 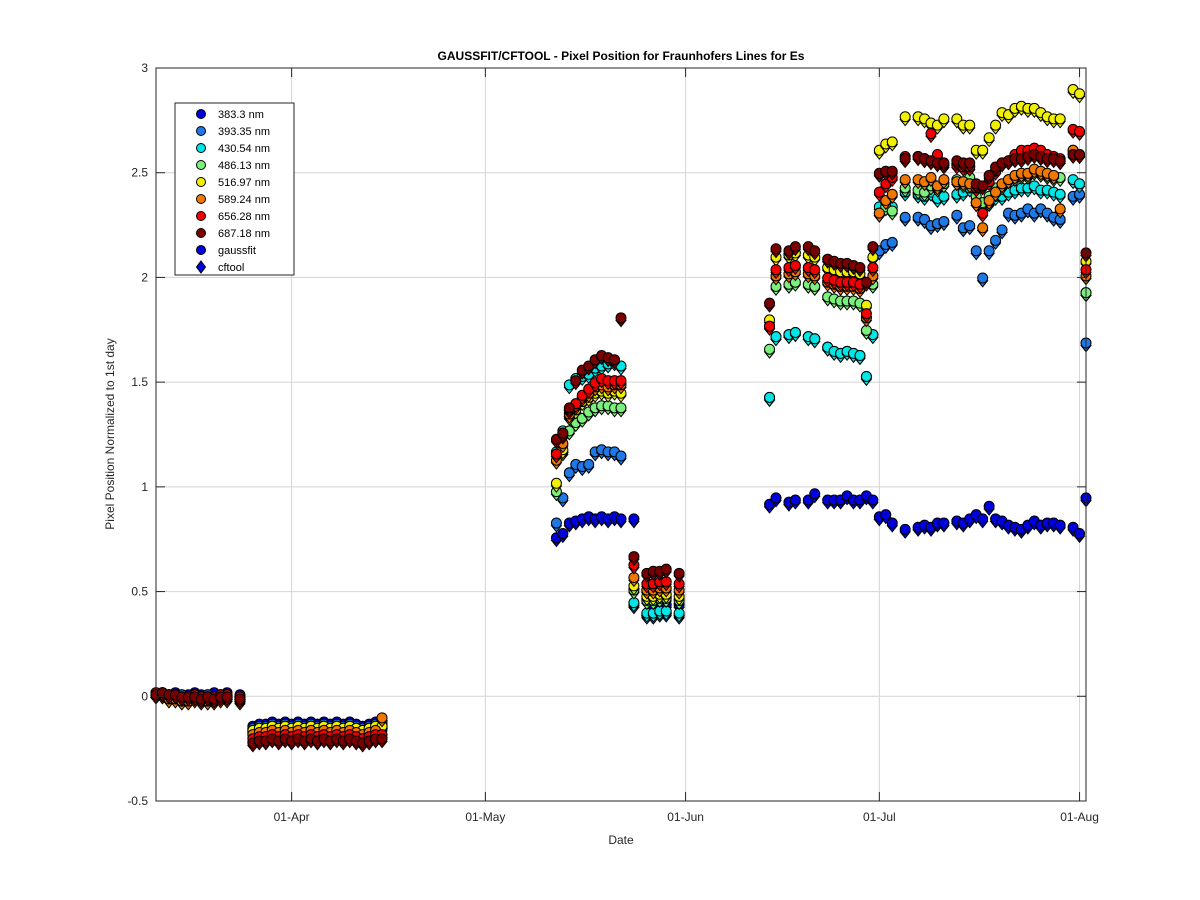 I want to click on legend-entry: 393.35 nm, so click(x=233, y=132).